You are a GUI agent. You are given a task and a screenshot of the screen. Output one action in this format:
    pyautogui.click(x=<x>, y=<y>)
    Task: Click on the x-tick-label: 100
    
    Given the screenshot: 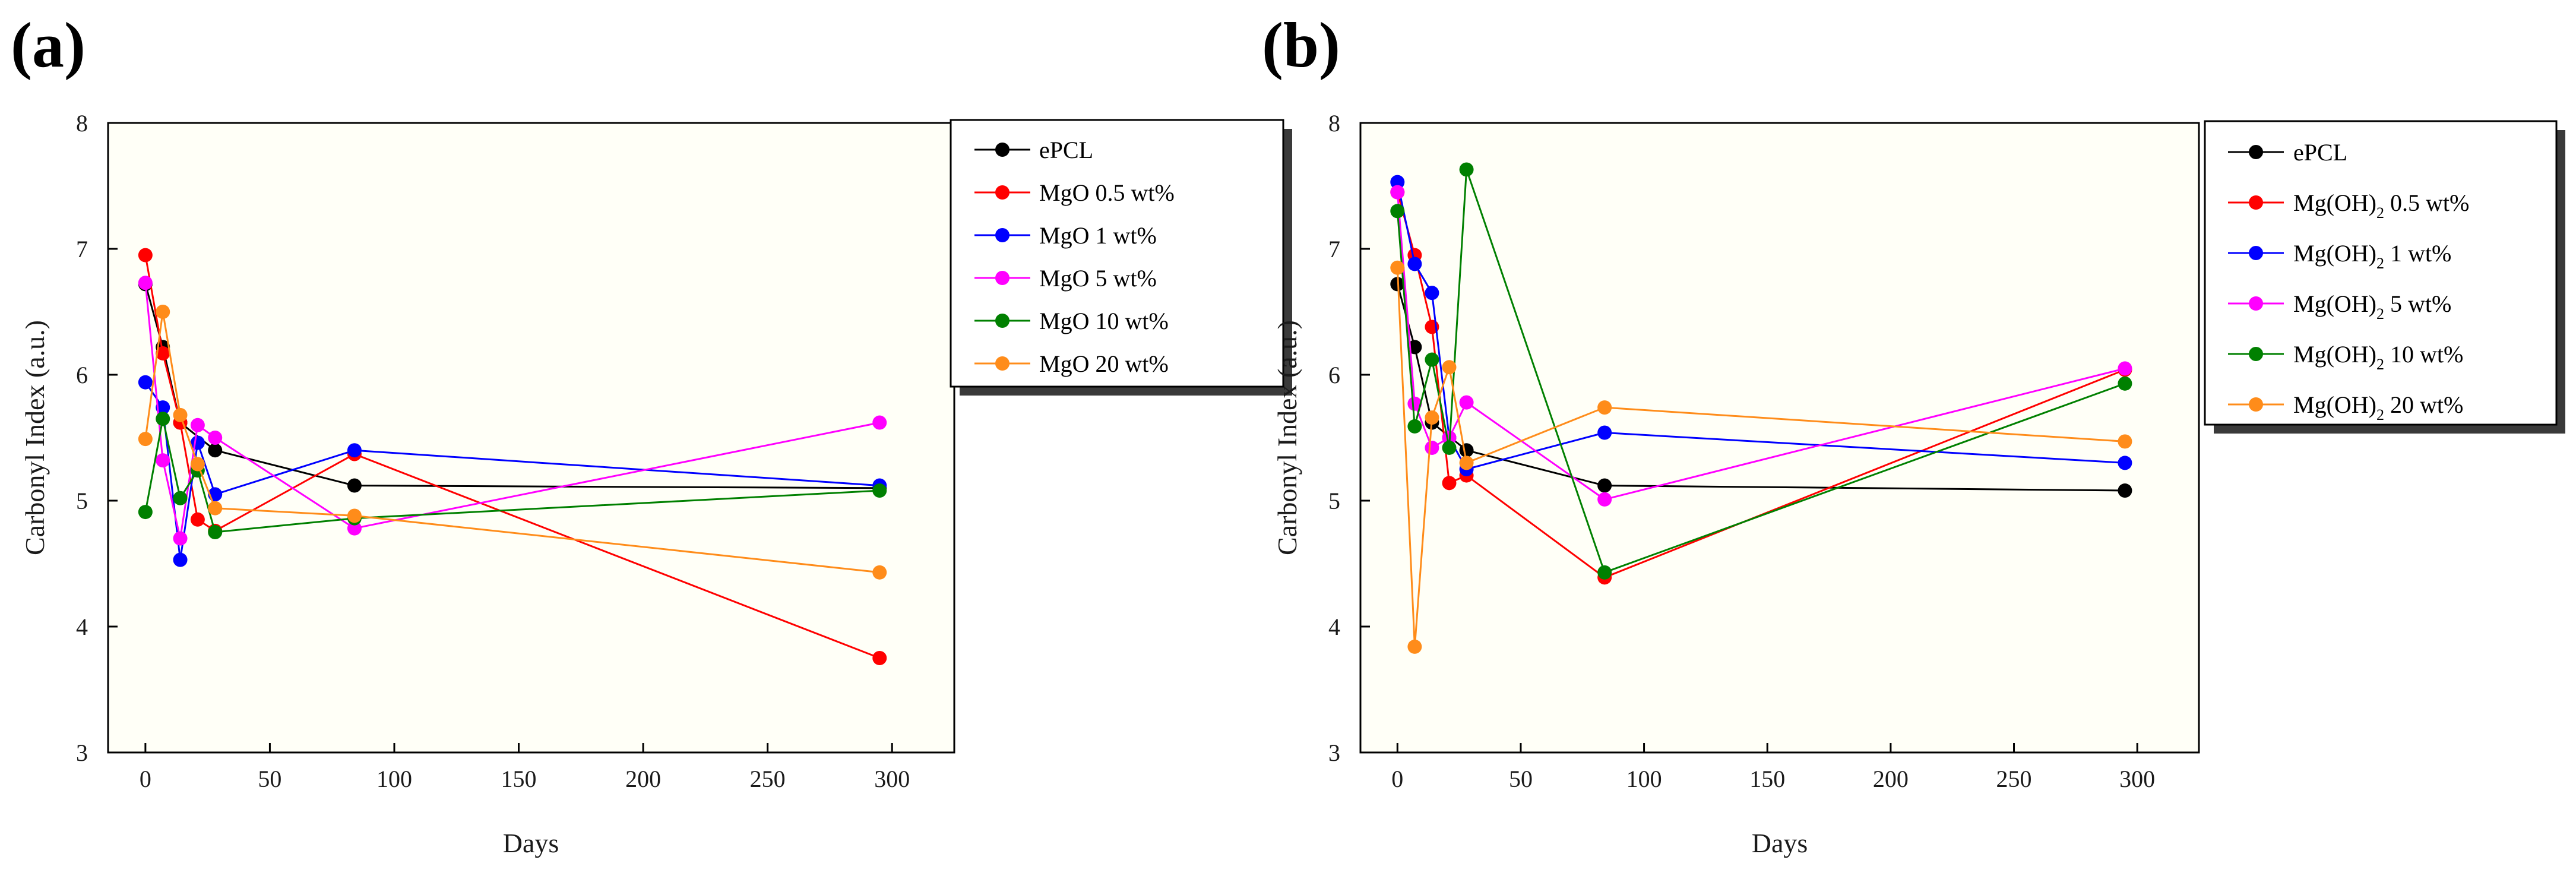 What is the action you would take?
    pyautogui.click(x=394, y=779)
    